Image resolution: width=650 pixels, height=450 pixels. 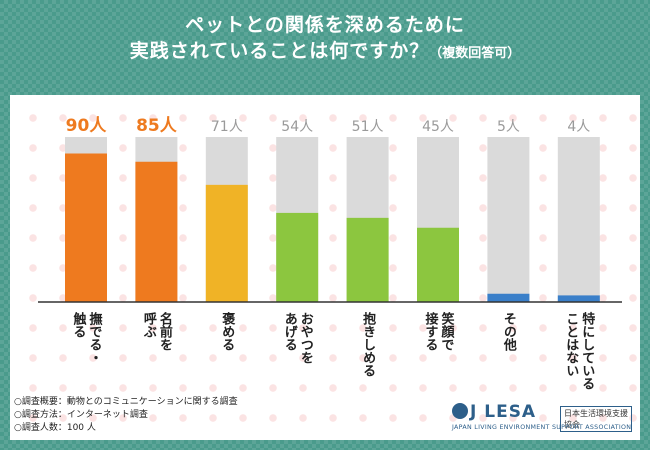 I want to click on logo-mark: J LESA, so click(x=494, y=412).